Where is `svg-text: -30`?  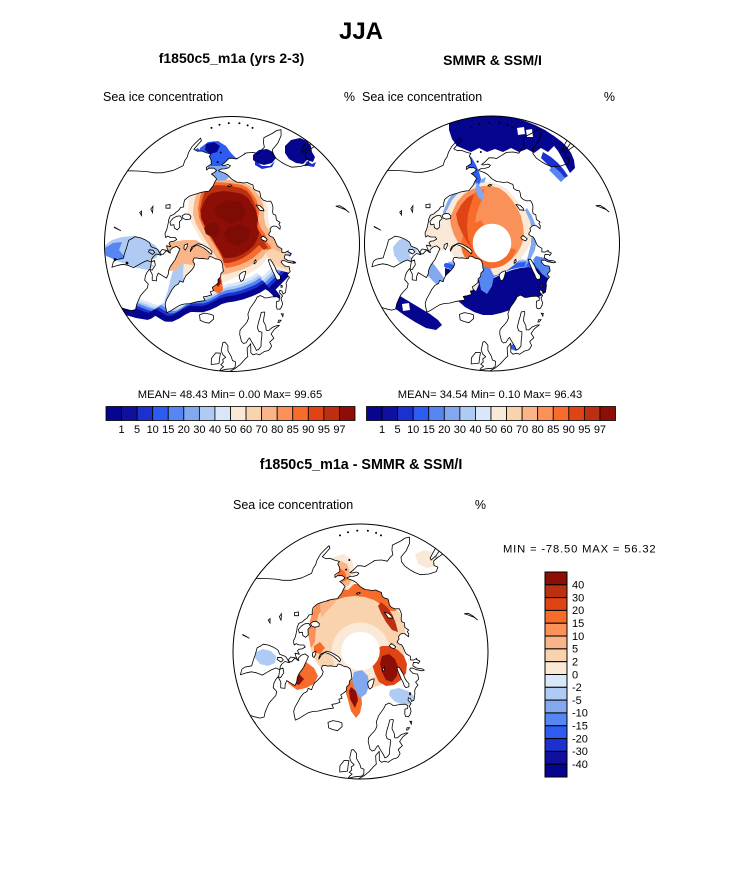 svg-text: -30 is located at coordinates (580, 752).